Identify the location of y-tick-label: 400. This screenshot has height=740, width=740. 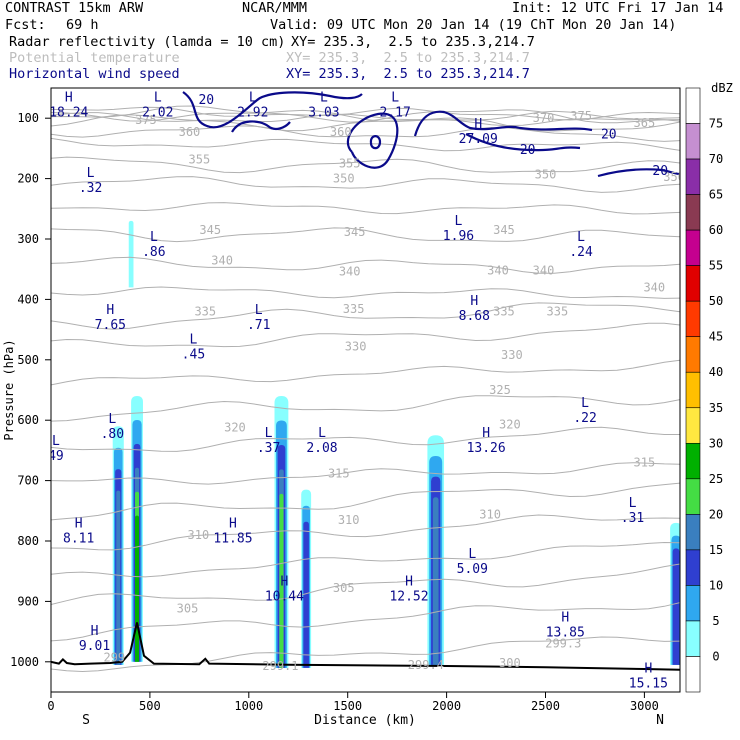
(28, 299).